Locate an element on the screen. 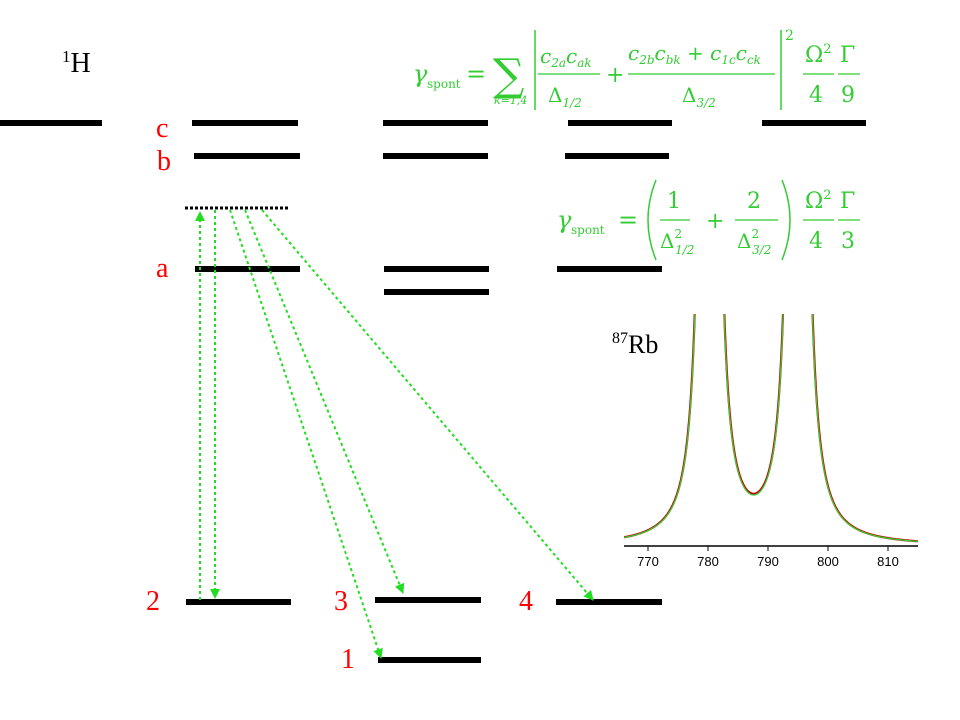 The height and width of the screenshot is (720, 960). hydrogen-label: 1H is located at coordinates (76, 63).